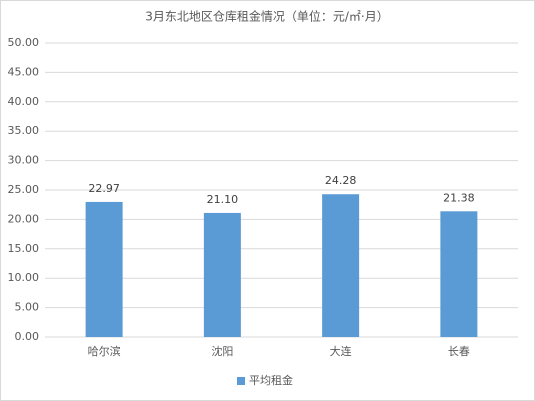 The width and height of the screenshot is (535, 401). What do you see at coordinates (27, 307) in the screenshot?
I see `y-tick-label: 5.00` at bounding box center [27, 307].